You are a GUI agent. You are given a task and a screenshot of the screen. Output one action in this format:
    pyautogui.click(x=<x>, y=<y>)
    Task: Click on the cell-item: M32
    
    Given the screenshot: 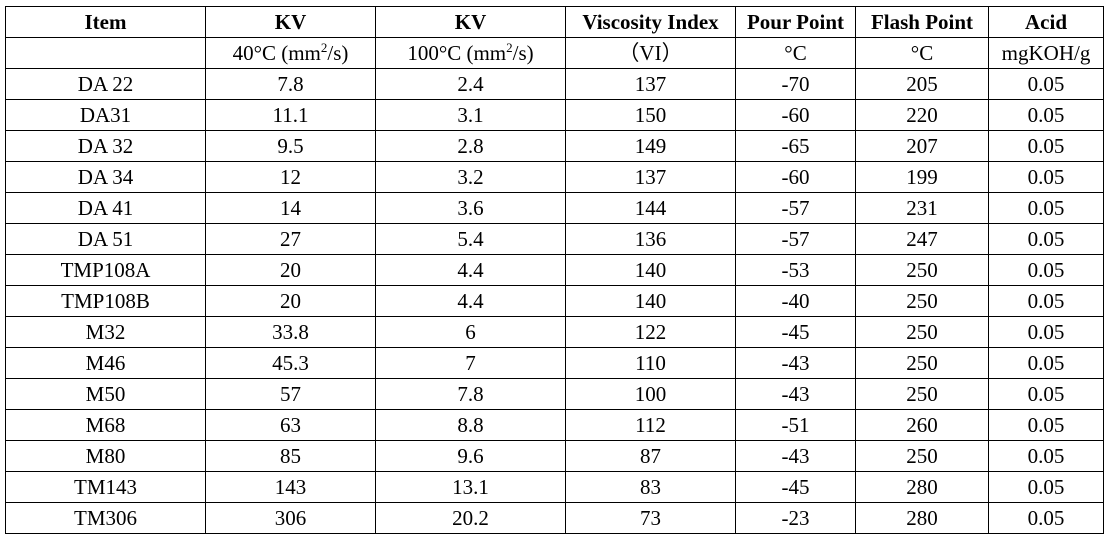 What is the action you would take?
    pyautogui.click(x=105, y=332)
    